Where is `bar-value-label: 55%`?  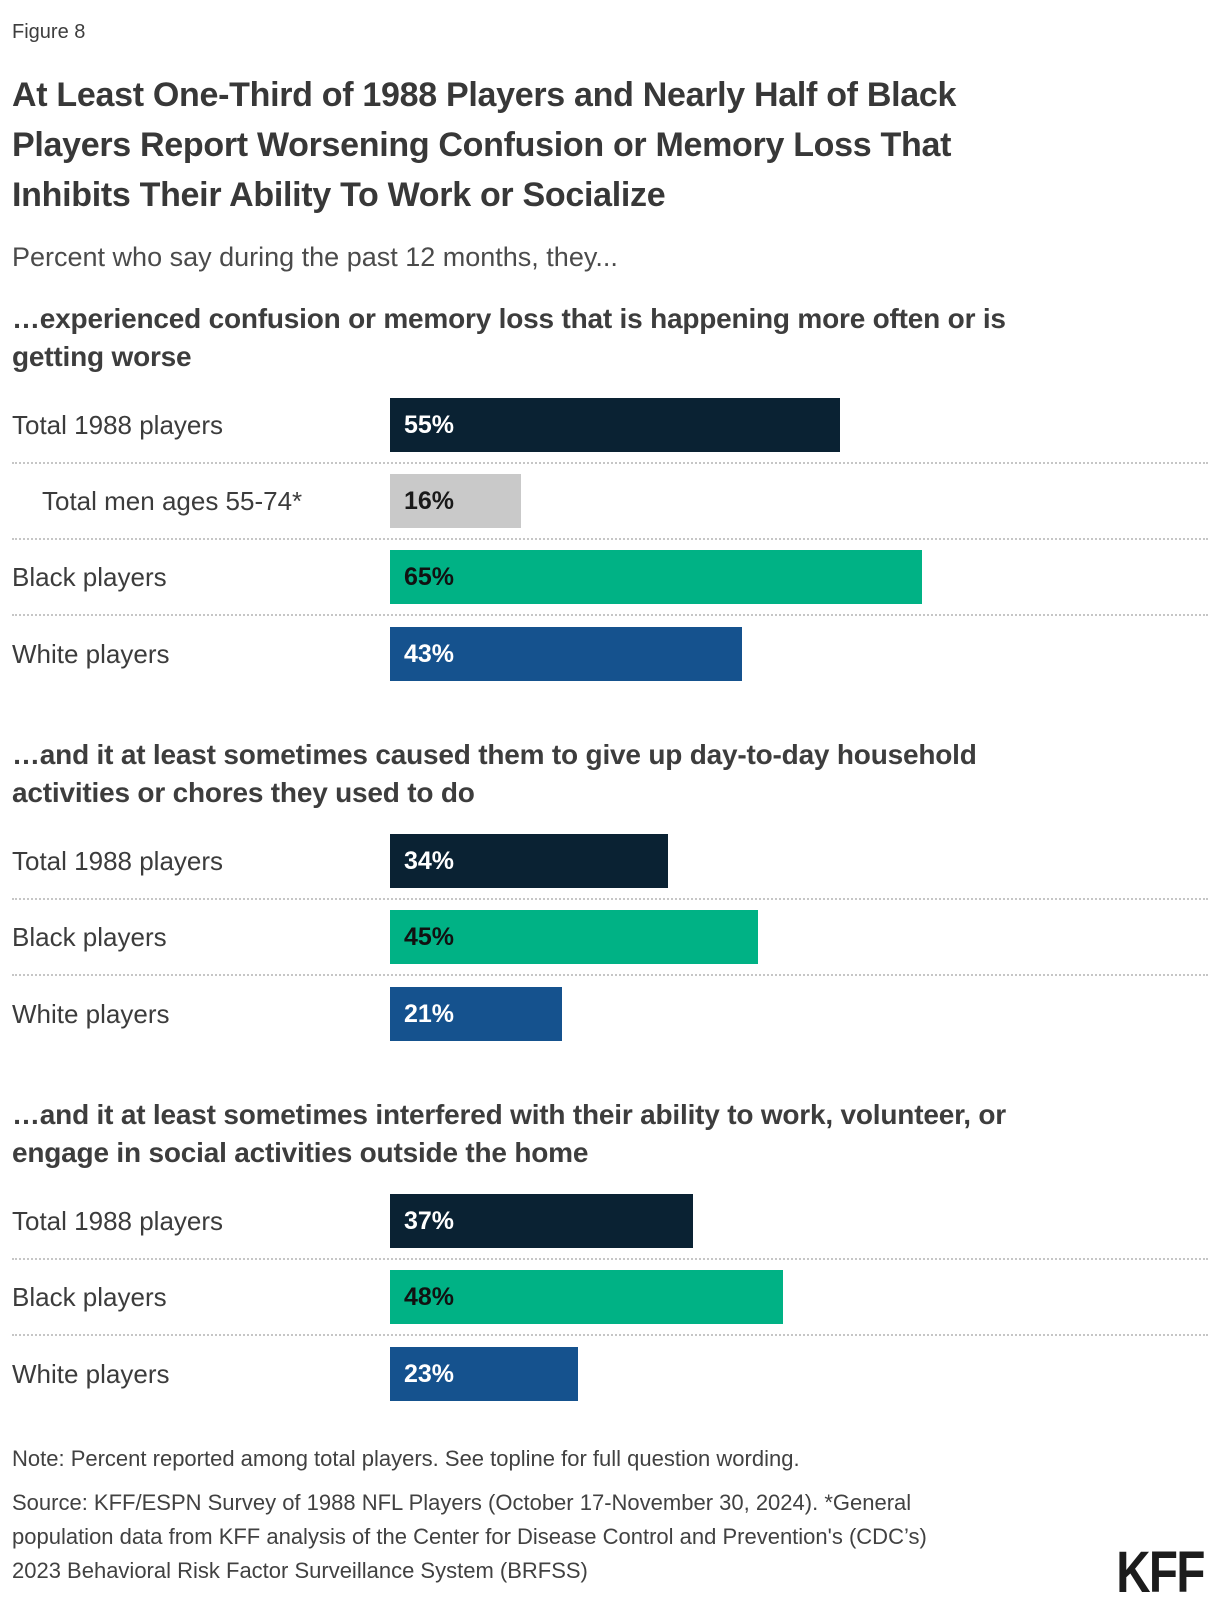 bar-value-label: 55% is located at coordinates (429, 424).